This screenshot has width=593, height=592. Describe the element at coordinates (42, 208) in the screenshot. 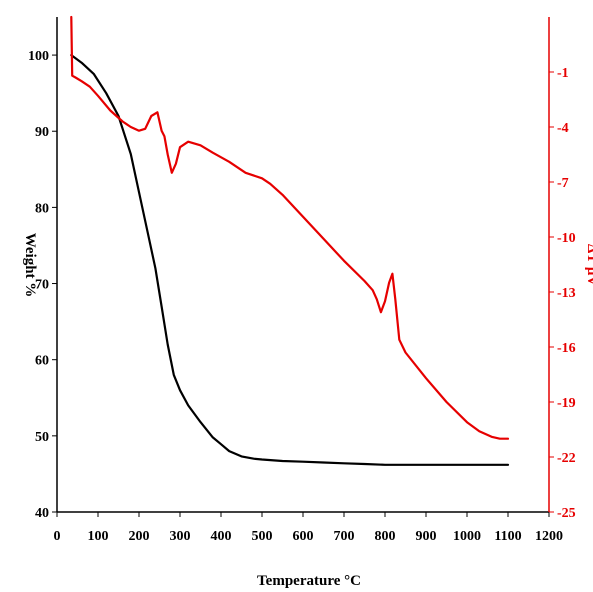

I see `left-tick-label: 80` at that location.